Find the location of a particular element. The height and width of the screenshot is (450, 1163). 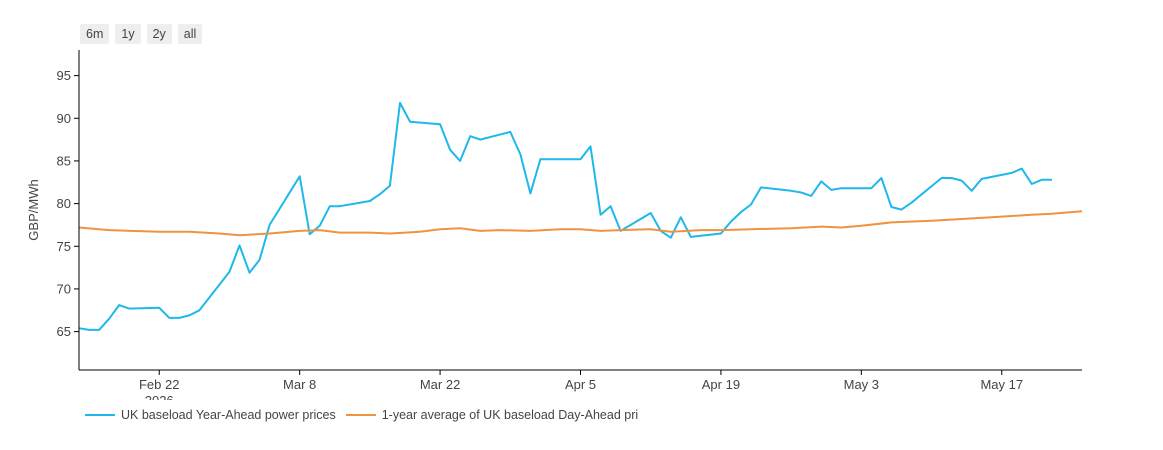

range-button-1y: 1y is located at coordinates (128, 34).